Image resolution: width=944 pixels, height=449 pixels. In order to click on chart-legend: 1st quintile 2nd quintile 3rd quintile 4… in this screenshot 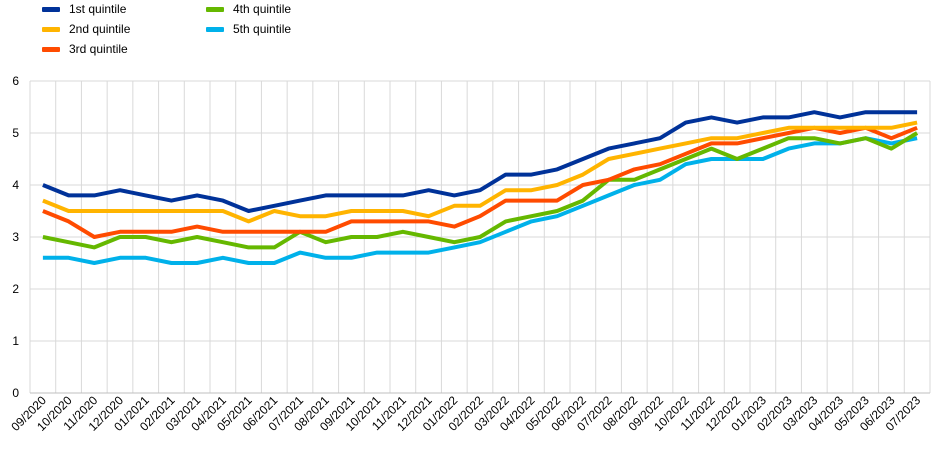, I will do `click(472, 30)`.